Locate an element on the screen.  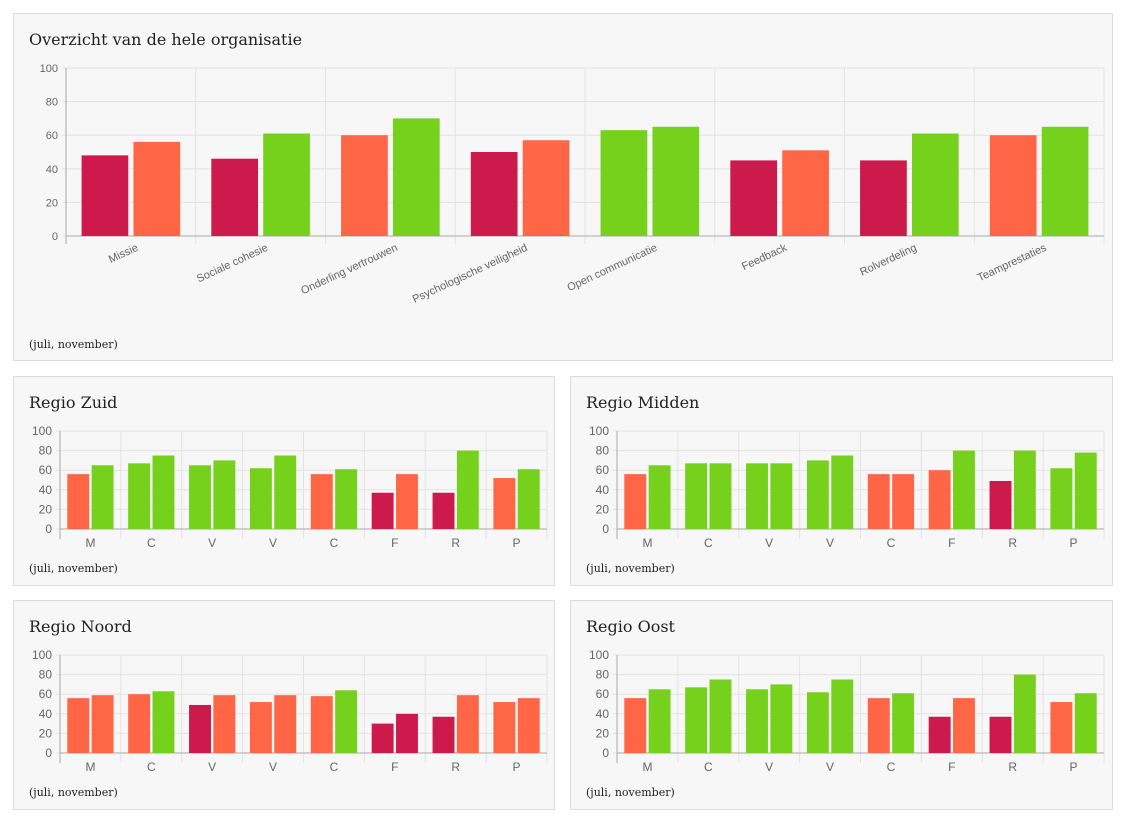
x-tick-label: Teamprestaties is located at coordinates (1012, 263).